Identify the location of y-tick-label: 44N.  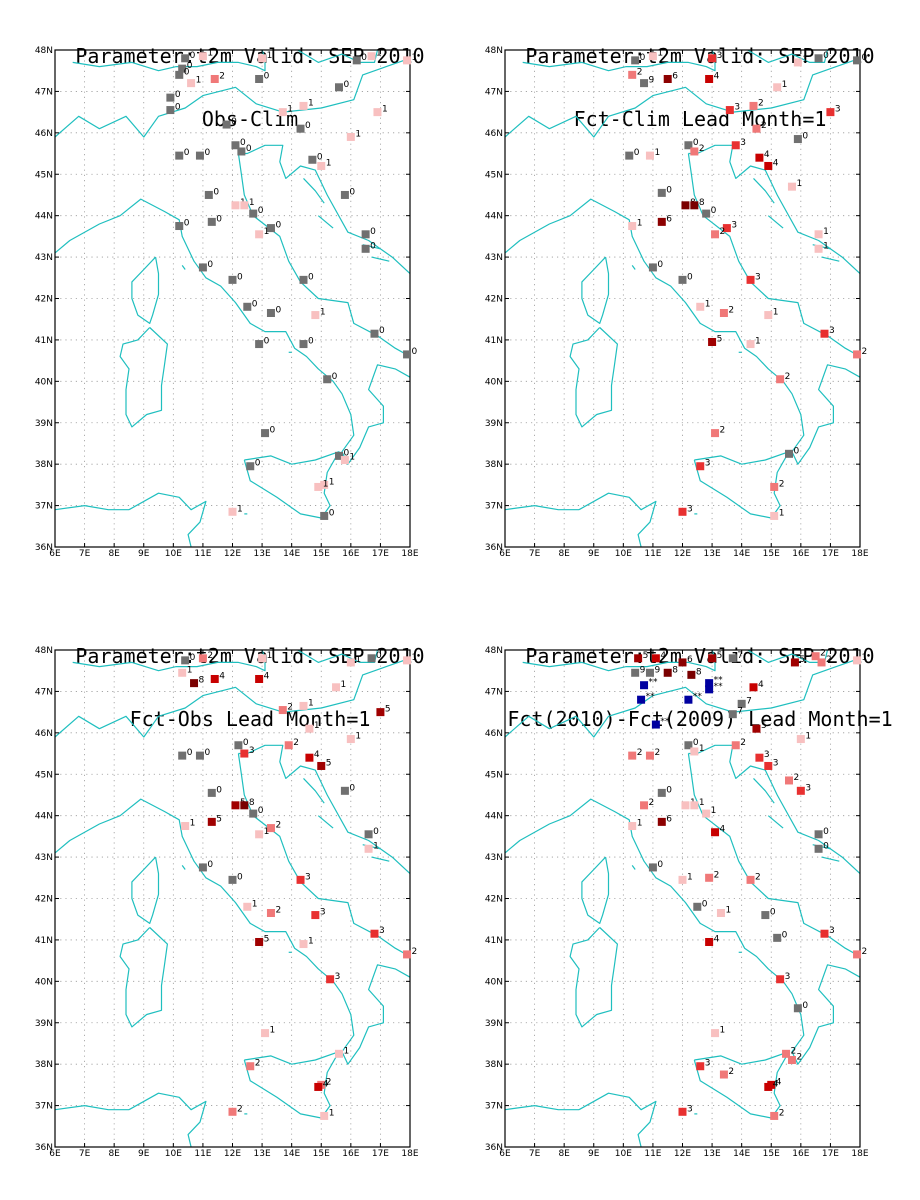
(44, 817).